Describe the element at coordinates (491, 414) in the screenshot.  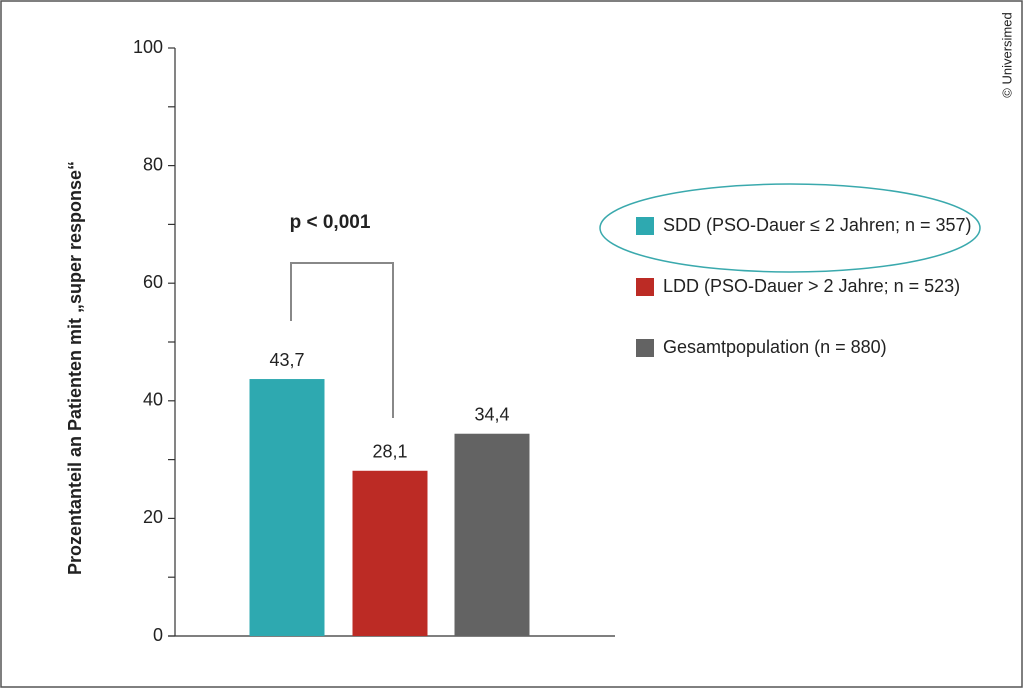
I see `value-label: 34,4` at that location.